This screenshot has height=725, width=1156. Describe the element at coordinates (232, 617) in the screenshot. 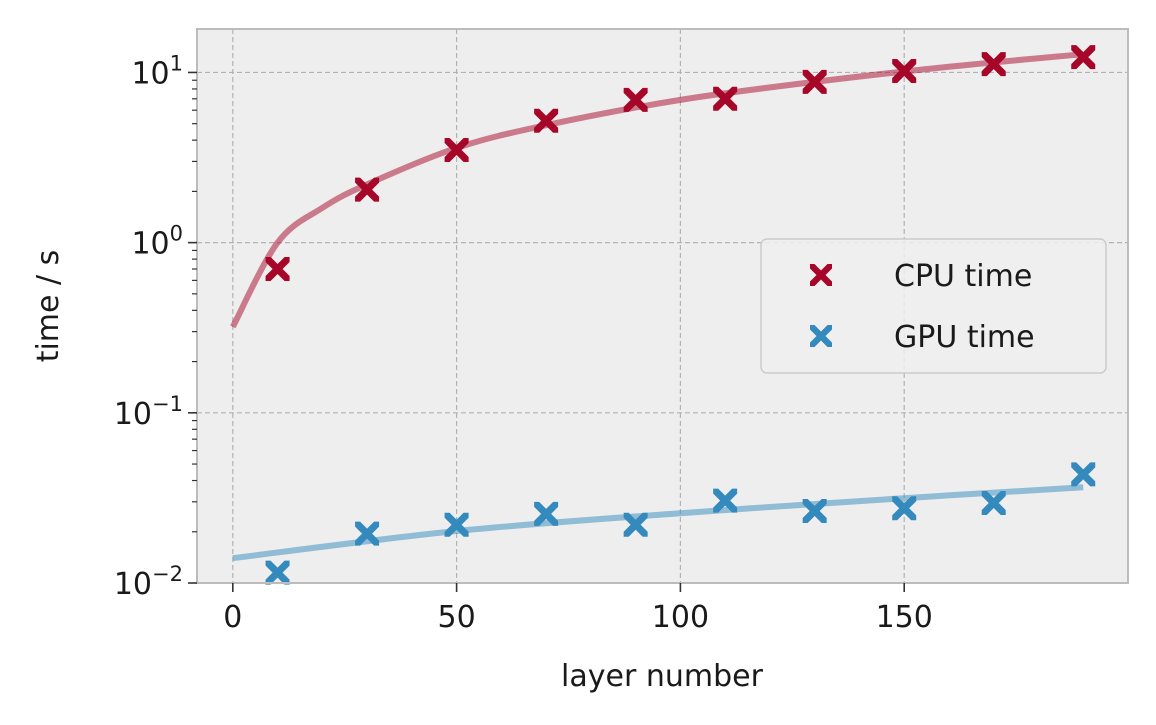

I see `x-tick-label: 0` at that location.